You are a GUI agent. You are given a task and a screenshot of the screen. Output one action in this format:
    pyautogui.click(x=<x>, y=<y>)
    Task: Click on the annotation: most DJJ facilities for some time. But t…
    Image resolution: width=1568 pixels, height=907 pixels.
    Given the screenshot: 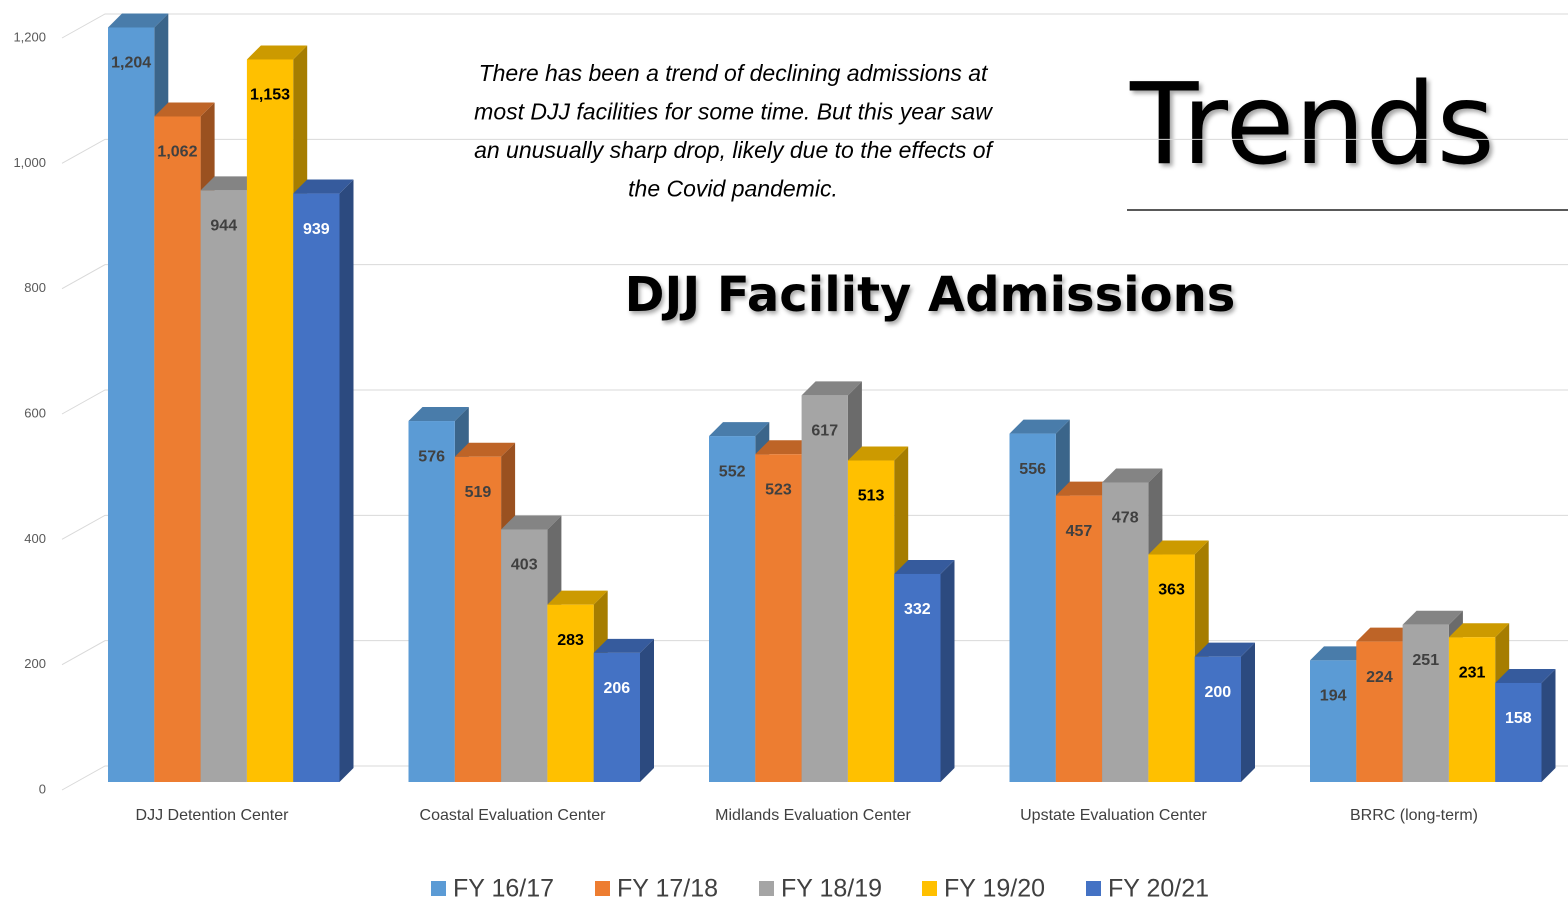 What is the action you would take?
    pyautogui.click(x=733, y=112)
    